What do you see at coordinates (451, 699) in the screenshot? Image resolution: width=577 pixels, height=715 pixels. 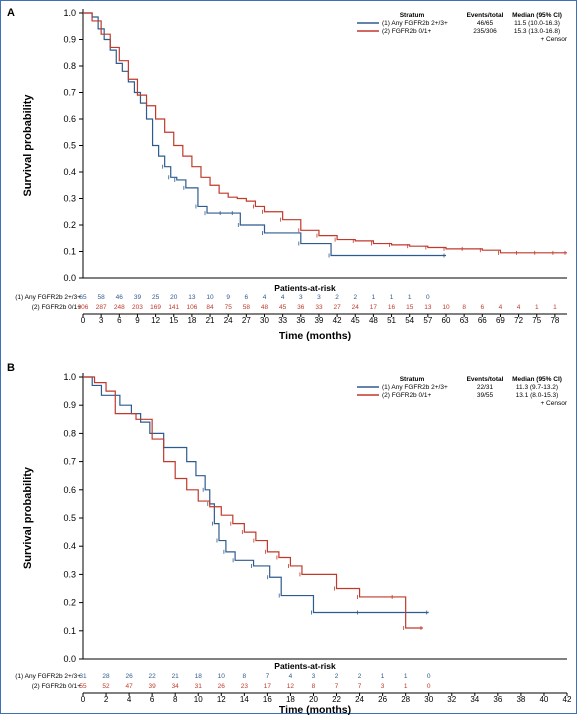 I see `x-tick-label: 32` at bounding box center [451, 699].